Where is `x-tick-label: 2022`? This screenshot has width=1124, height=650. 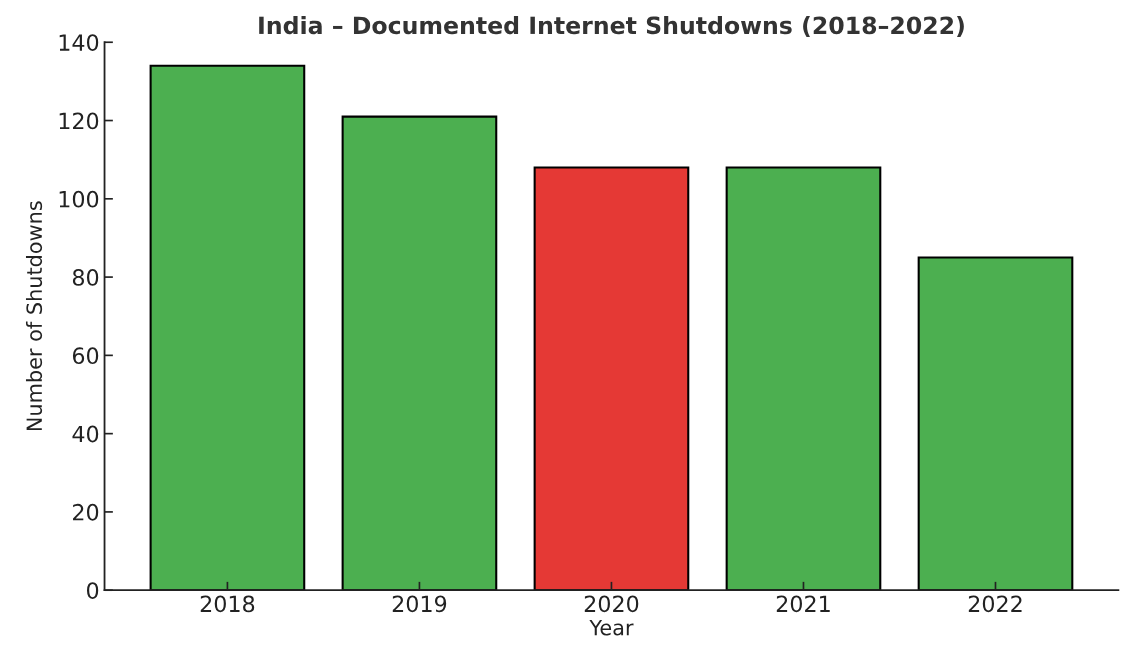
x-tick-label: 2022 is located at coordinates (995, 604).